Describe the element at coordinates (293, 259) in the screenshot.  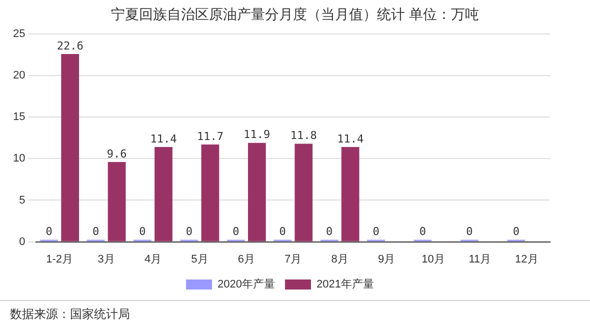
I see `x-tick-label: 7月` at that location.